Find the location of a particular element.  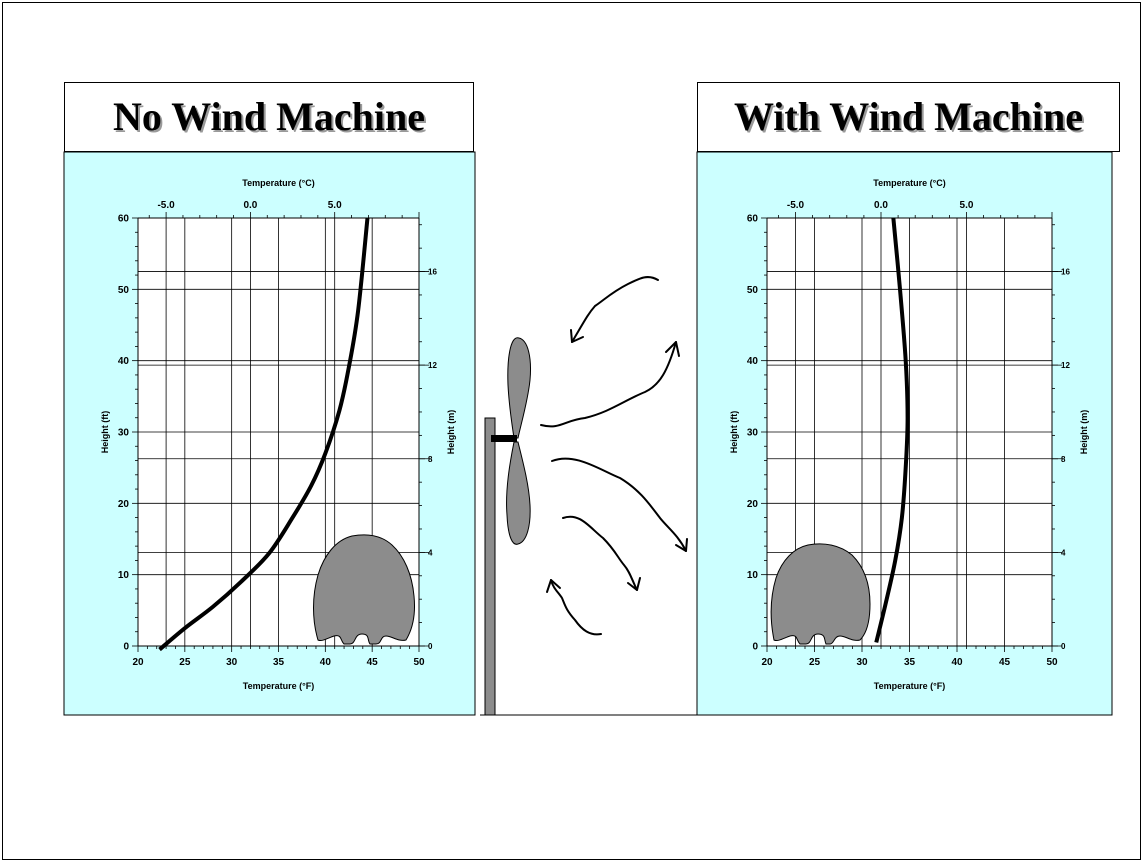

panel-title-with-wind-machine: With Wind Machine is located at coordinates (908, 117).